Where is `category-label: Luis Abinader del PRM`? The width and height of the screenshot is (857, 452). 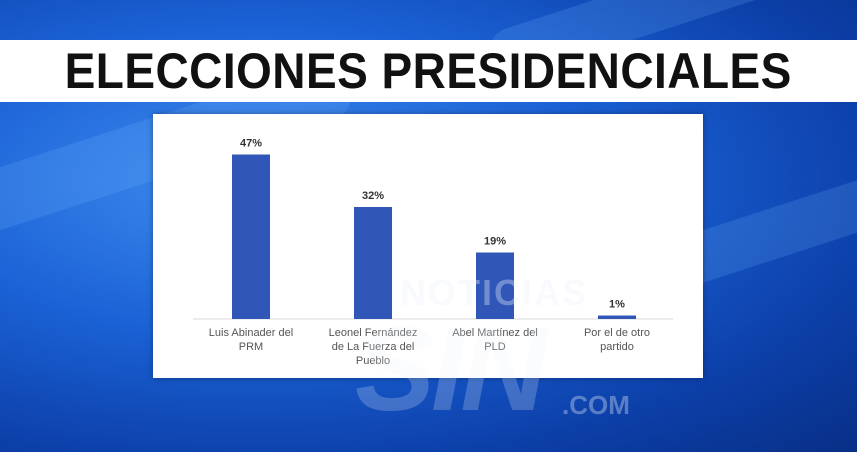
category-label: Luis Abinader del PRM is located at coordinates (251, 340).